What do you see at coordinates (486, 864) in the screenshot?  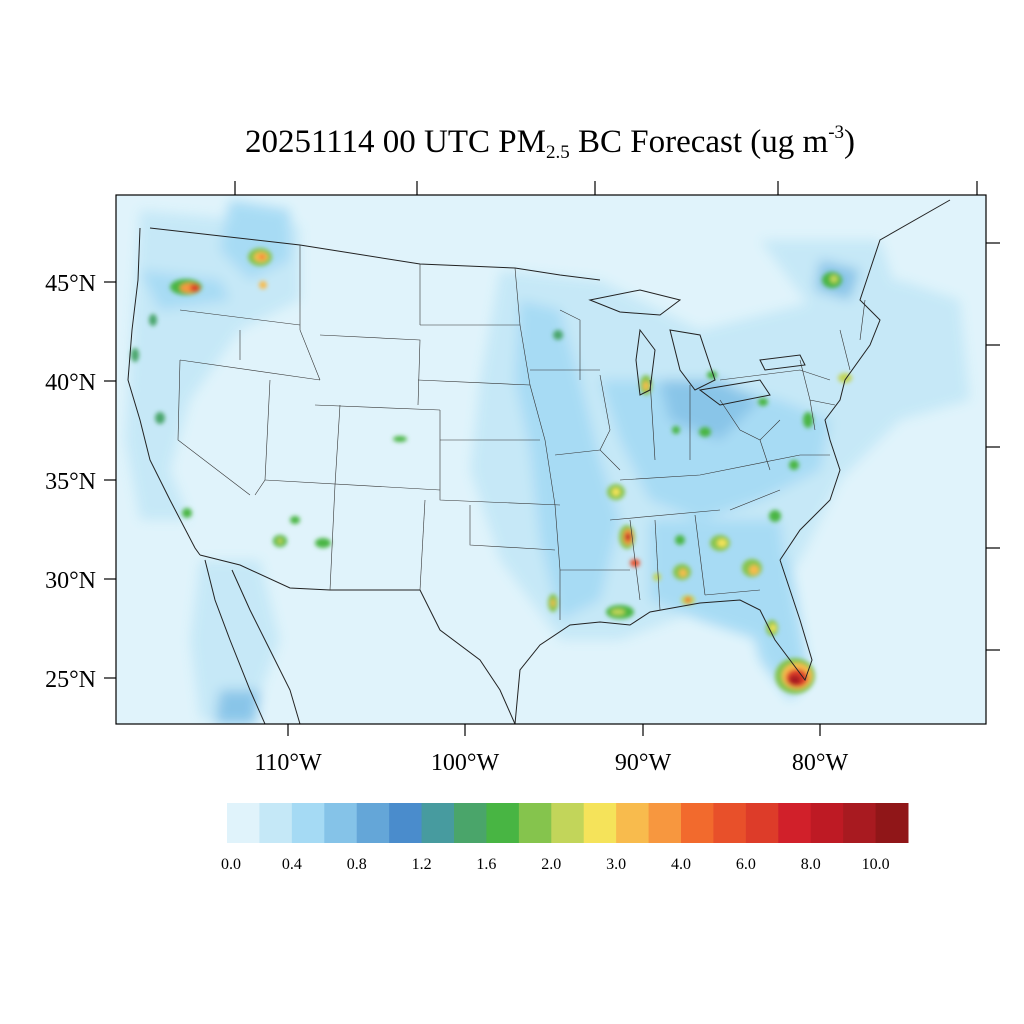 I see `colorbar-label: 1.6` at bounding box center [486, 864].